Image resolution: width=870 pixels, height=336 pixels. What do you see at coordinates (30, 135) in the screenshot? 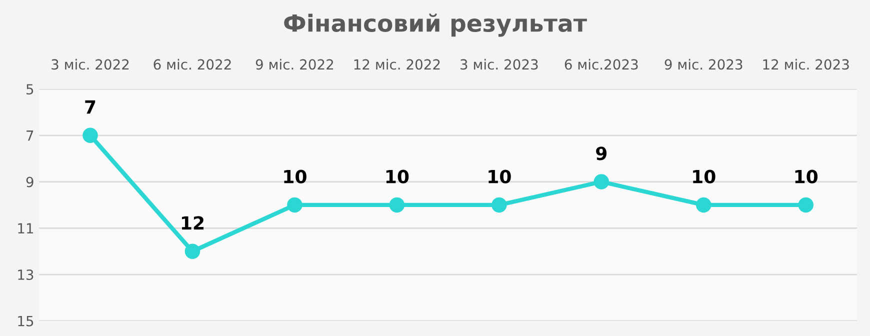
I see `y-tick-label: 7` at bounding box center [30, 135].